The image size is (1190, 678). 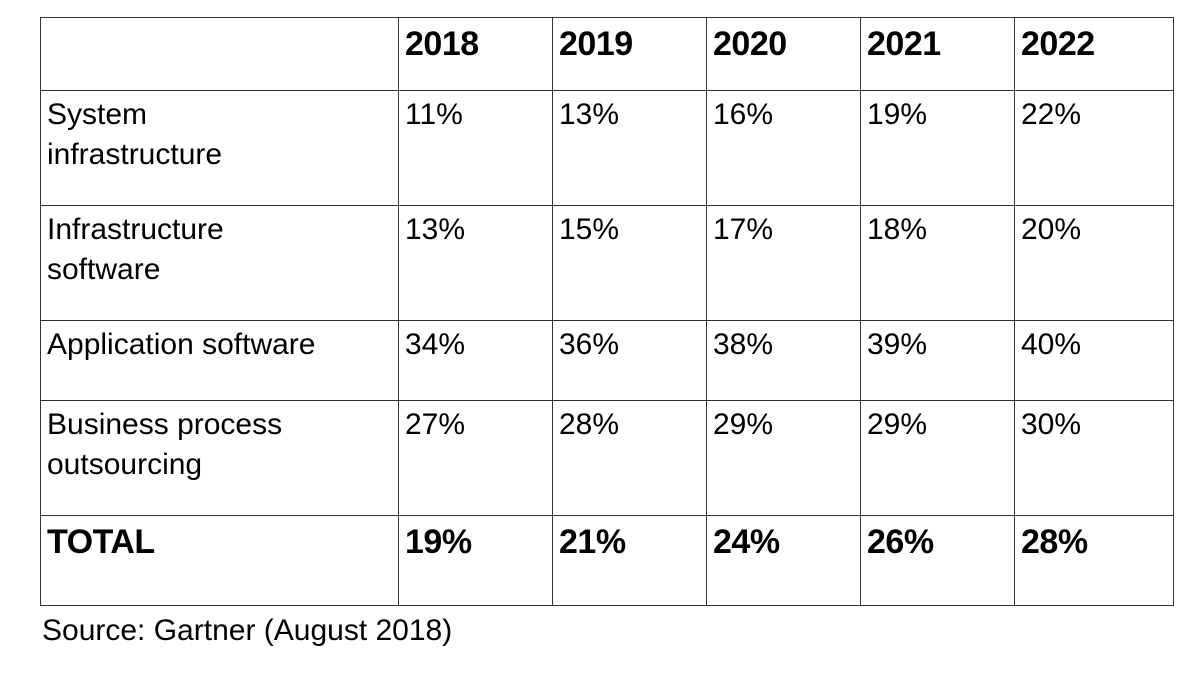 I want to click on data-cell: 27%, so click(x=475, y=458).